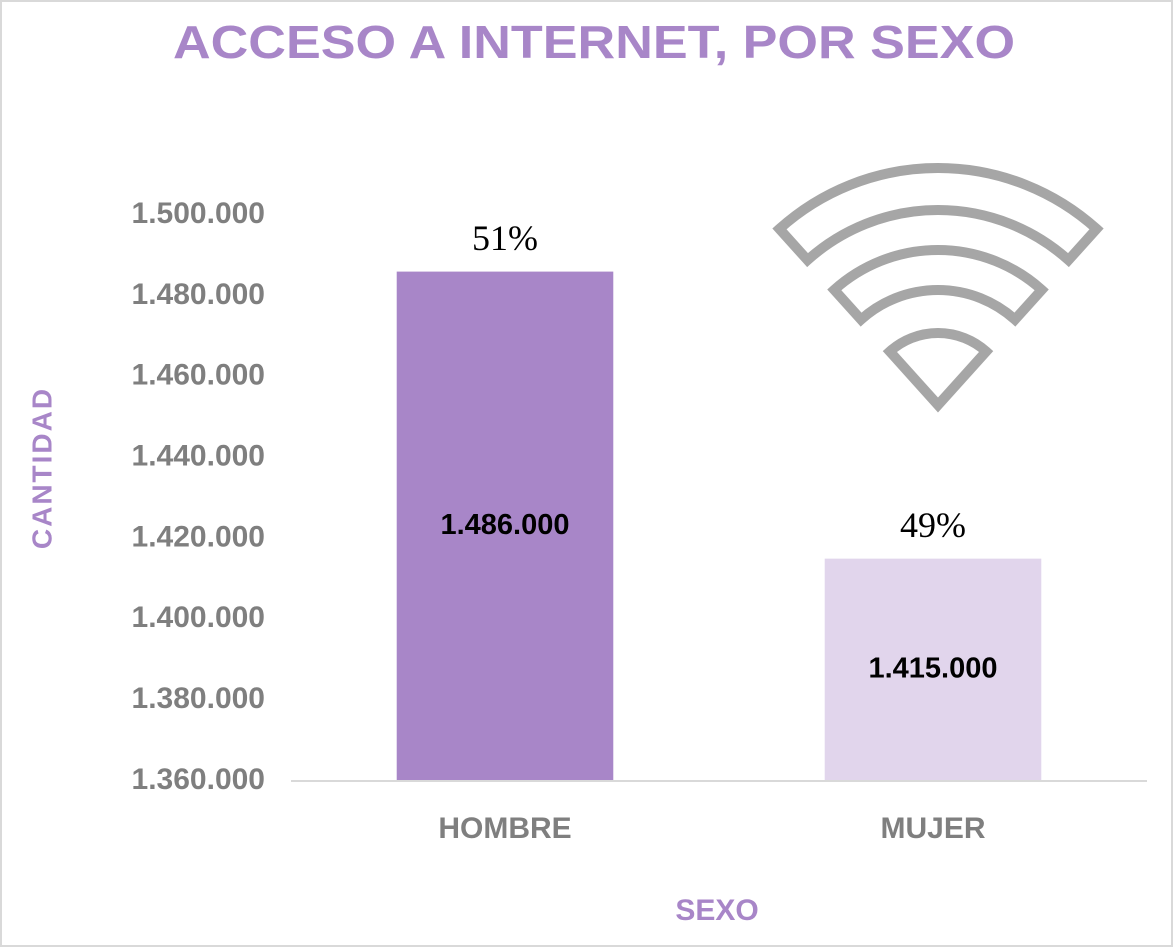 The image size is (1175, 949). Describe the element at coordinates (504, 828) in the screenshot. I see `x-tick-label: HOMBRE` at that location.